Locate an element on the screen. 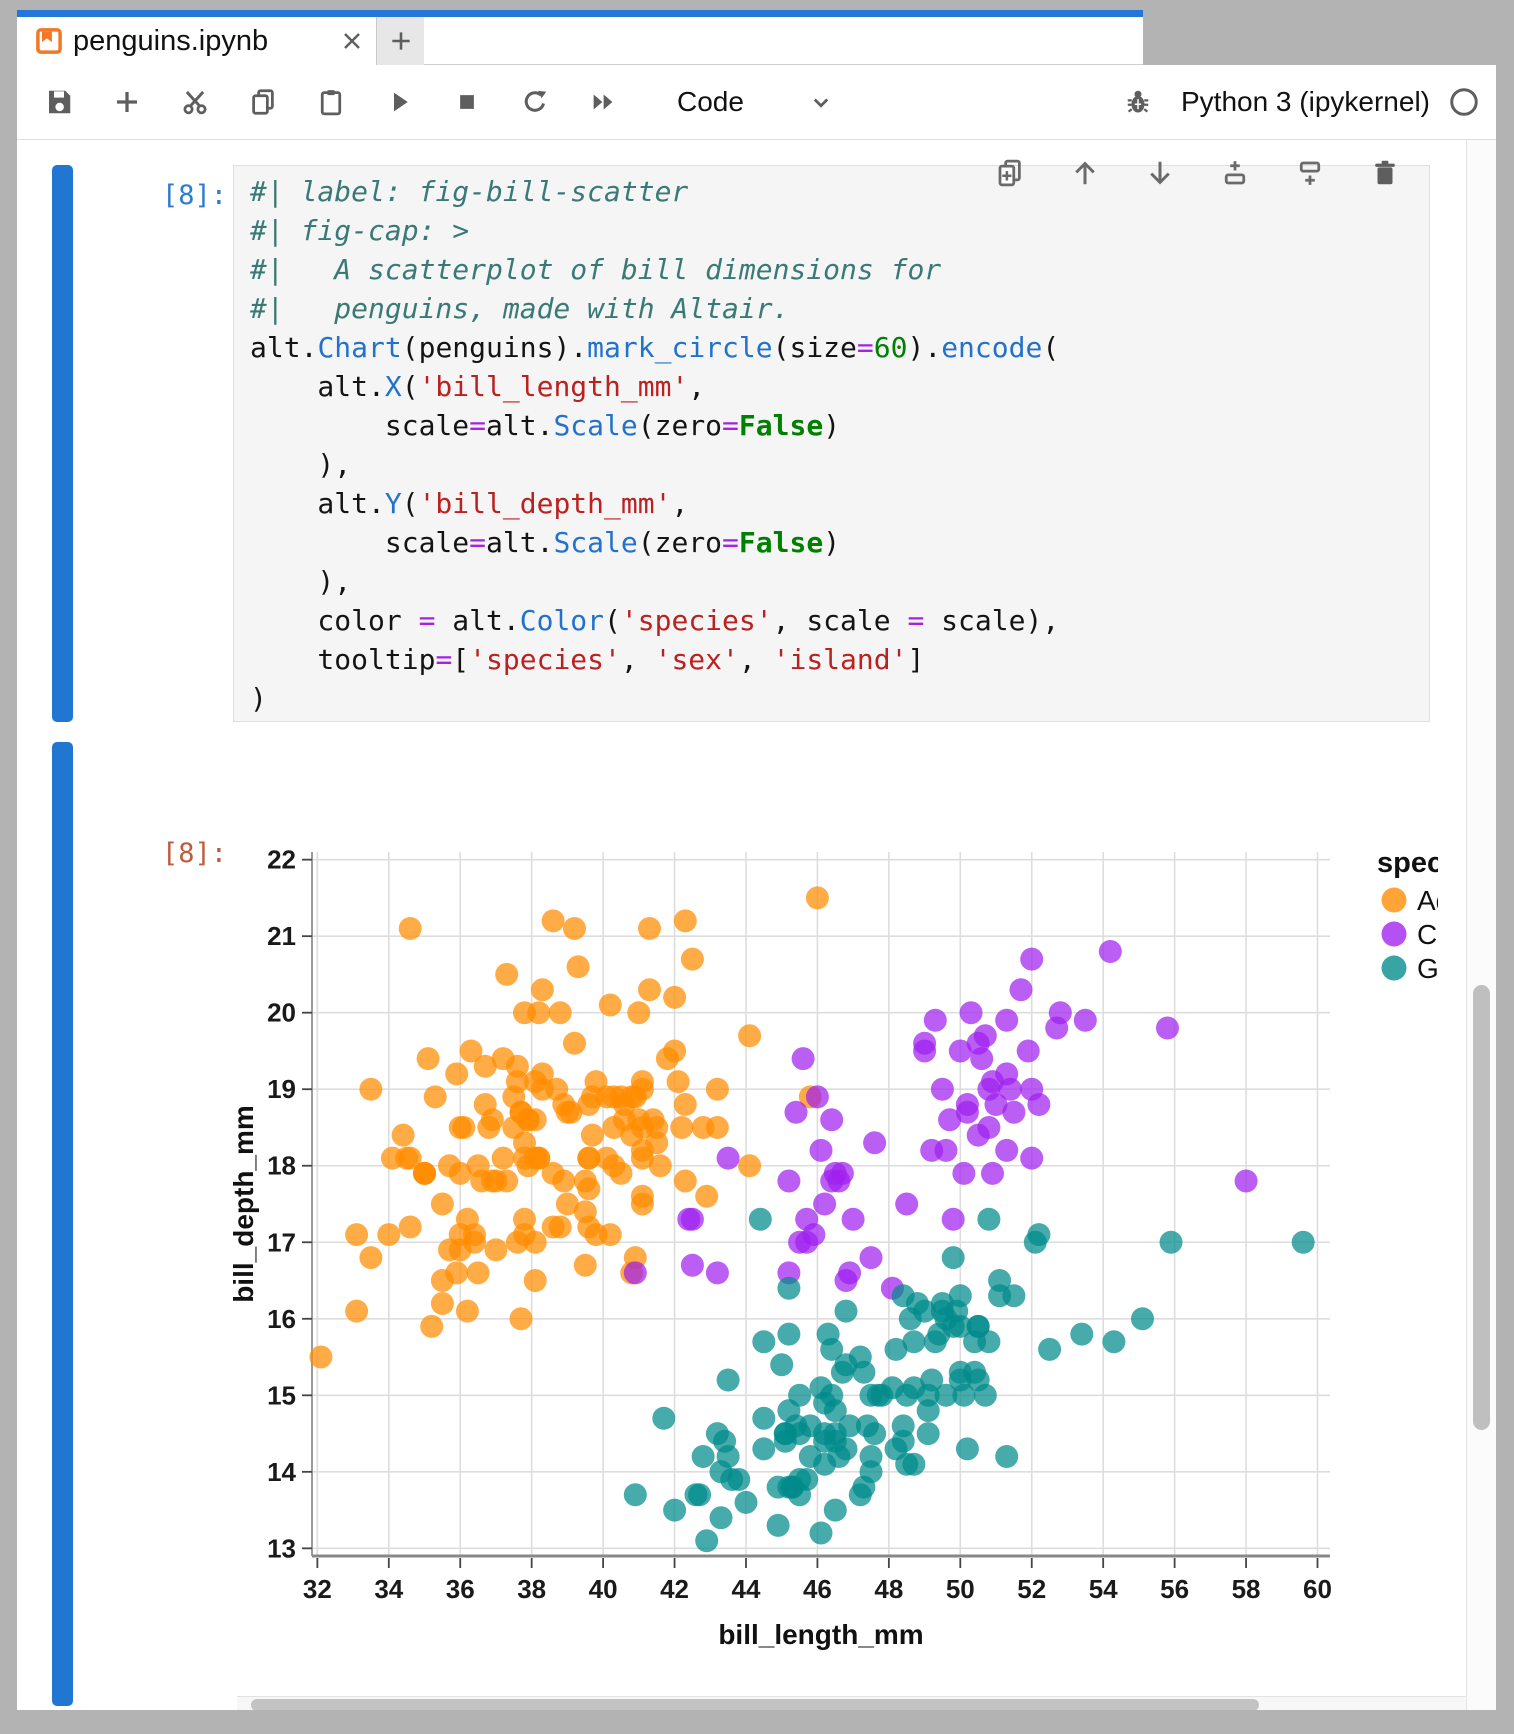  svg-text: 42 is located at coordinates (674, 1589).